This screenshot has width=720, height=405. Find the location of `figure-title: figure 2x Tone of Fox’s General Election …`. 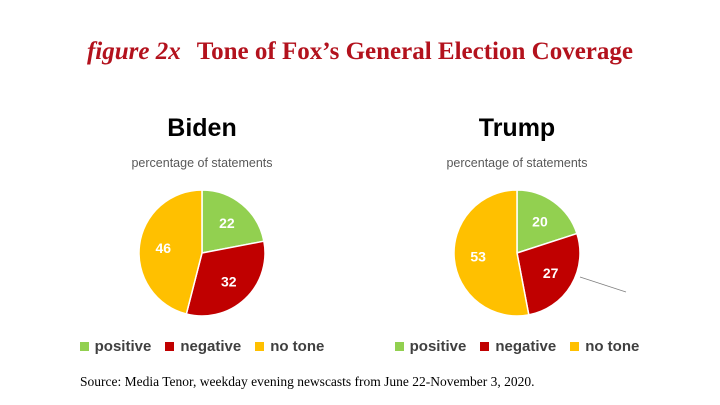

figure-title: figure 2x Tone of Fox’s General Election … is located at coordinates (360, 52).